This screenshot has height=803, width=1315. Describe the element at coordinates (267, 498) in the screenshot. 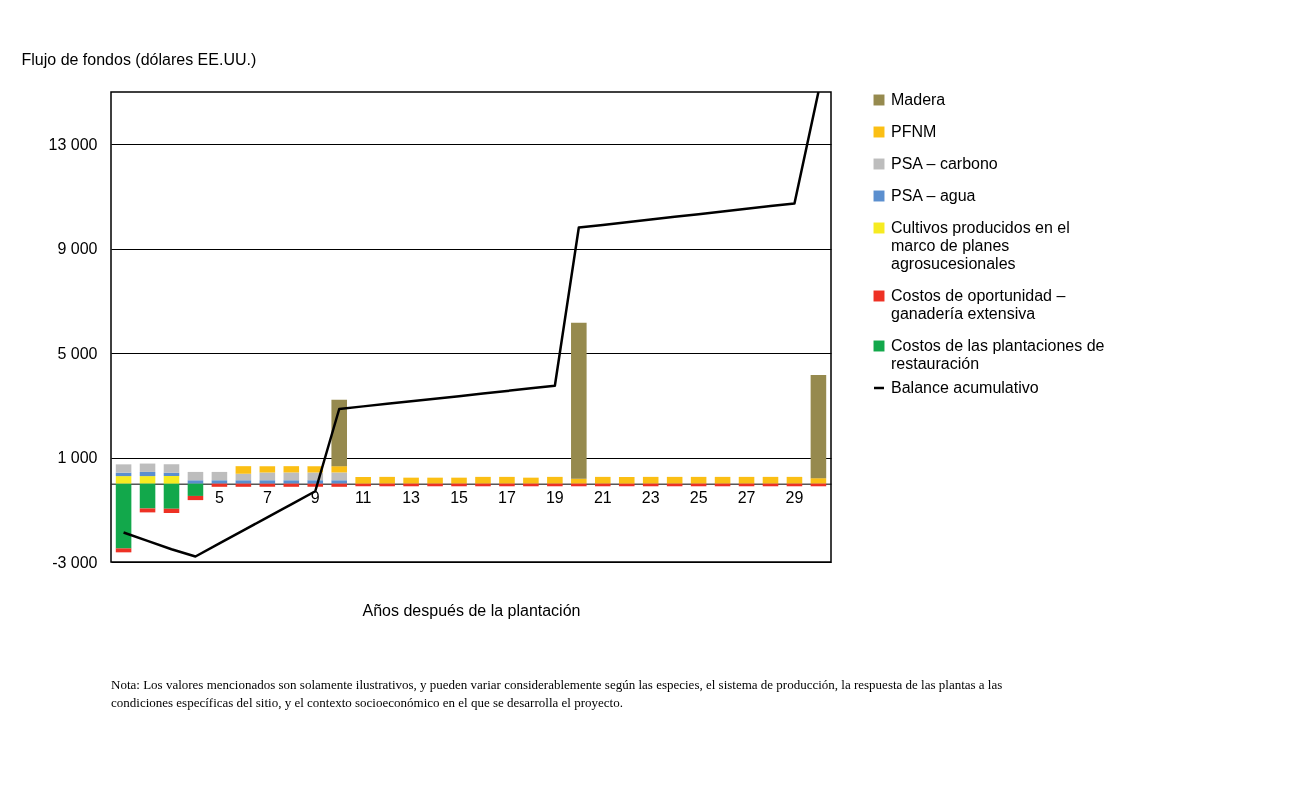

I see `x-tick-label: 7` at that location.